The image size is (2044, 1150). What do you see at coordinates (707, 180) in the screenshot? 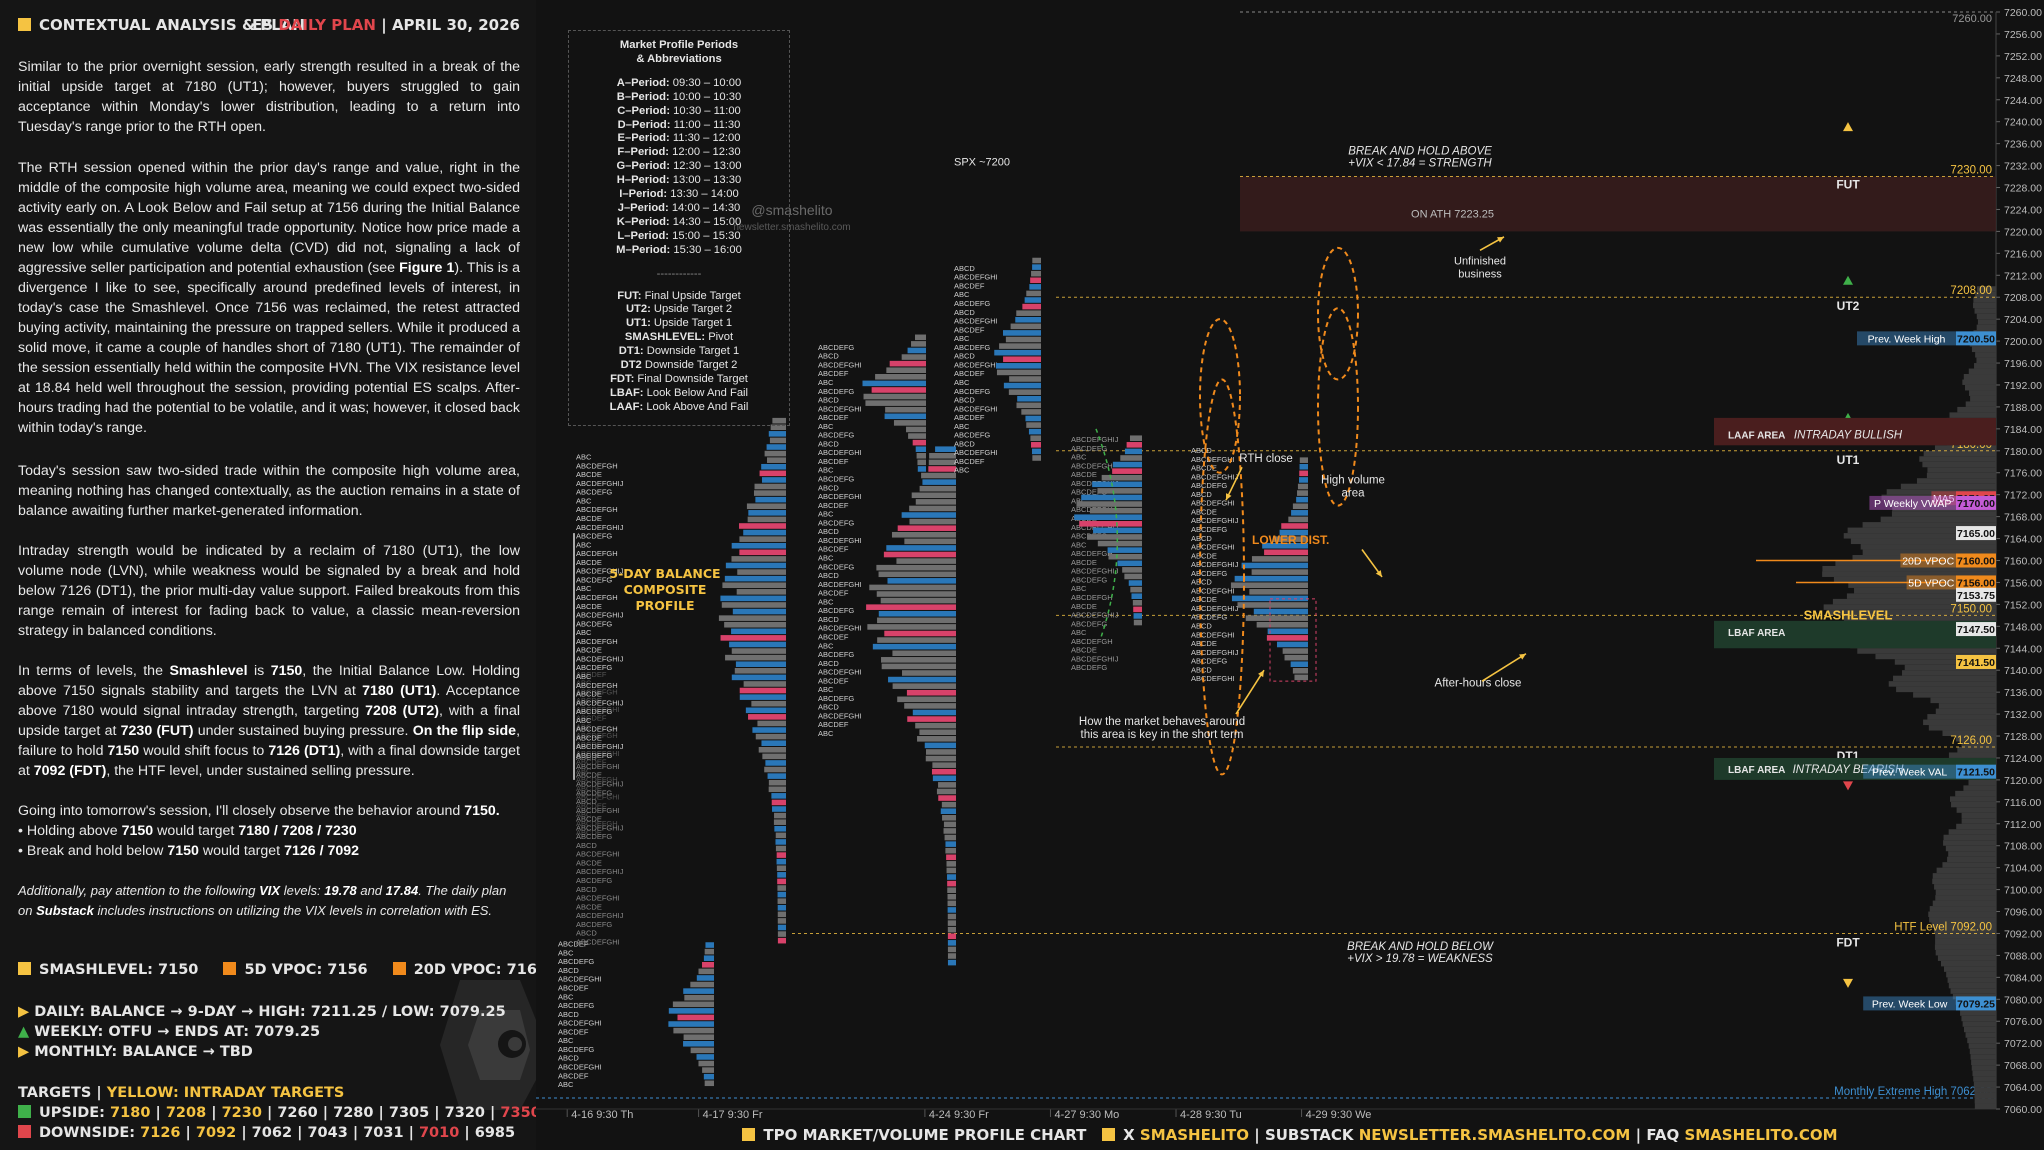
I see `legend-value: 13:00 – 13:30` at bounding box center [707, 180].